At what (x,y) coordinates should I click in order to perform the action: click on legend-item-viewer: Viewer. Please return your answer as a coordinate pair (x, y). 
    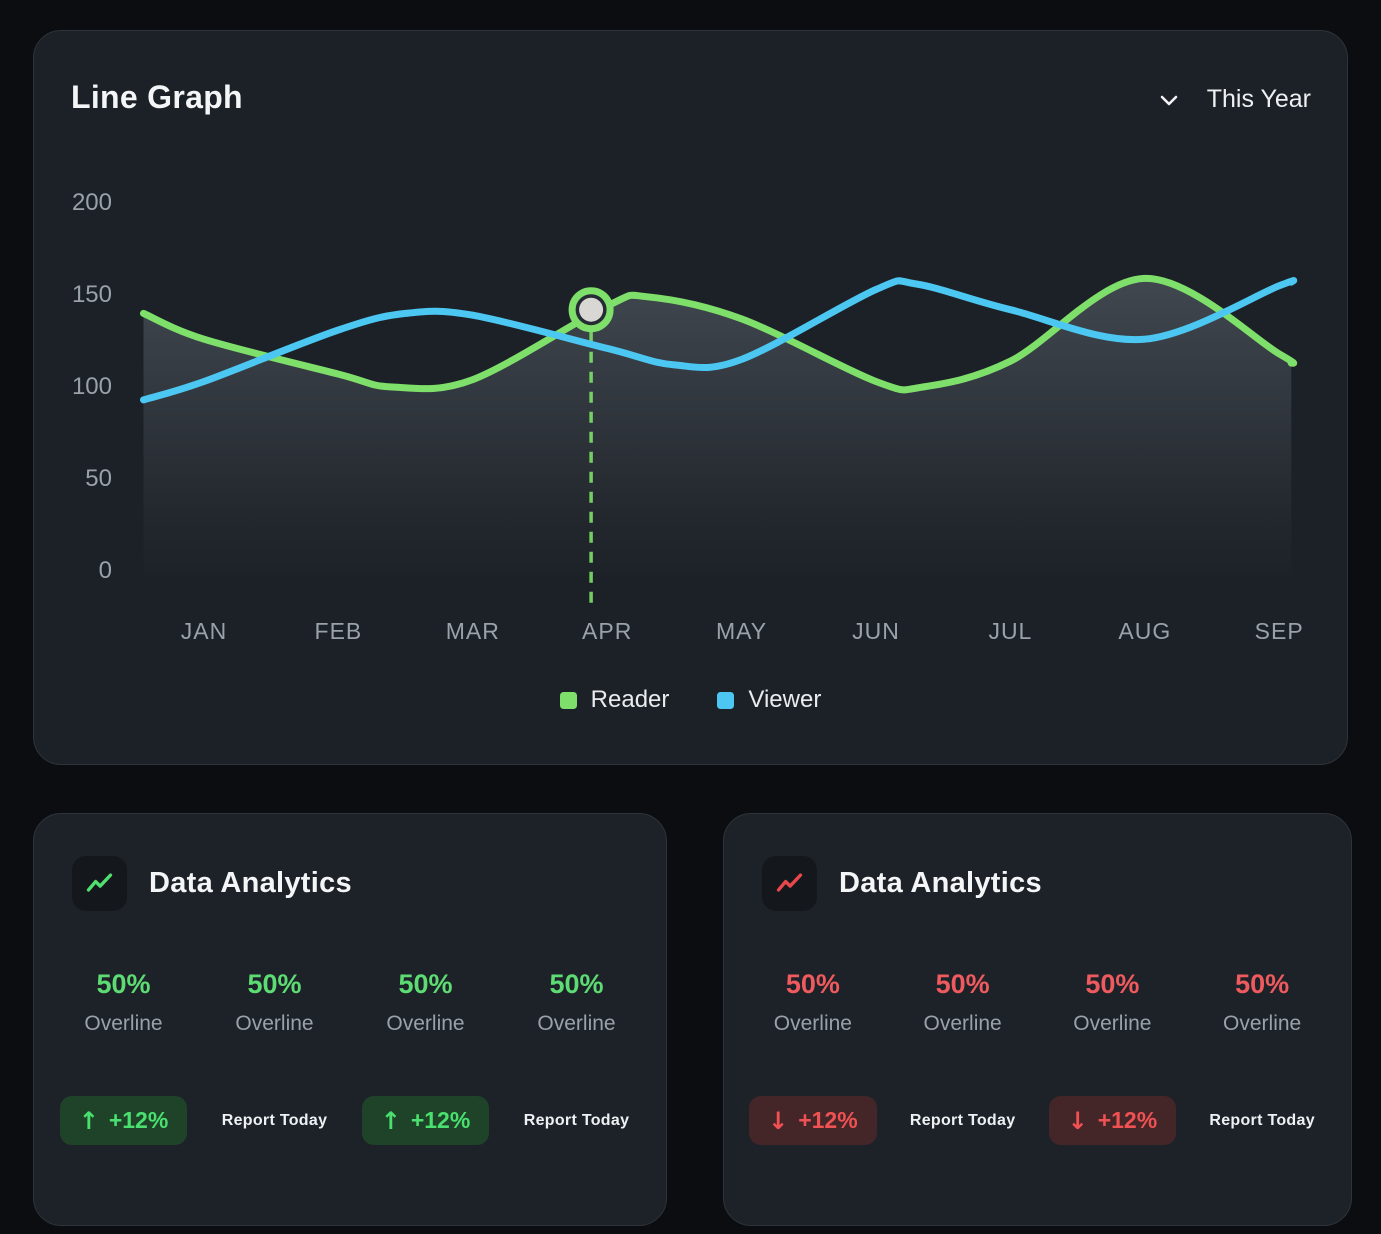
    Looking at the image, I should click on (769, 700).